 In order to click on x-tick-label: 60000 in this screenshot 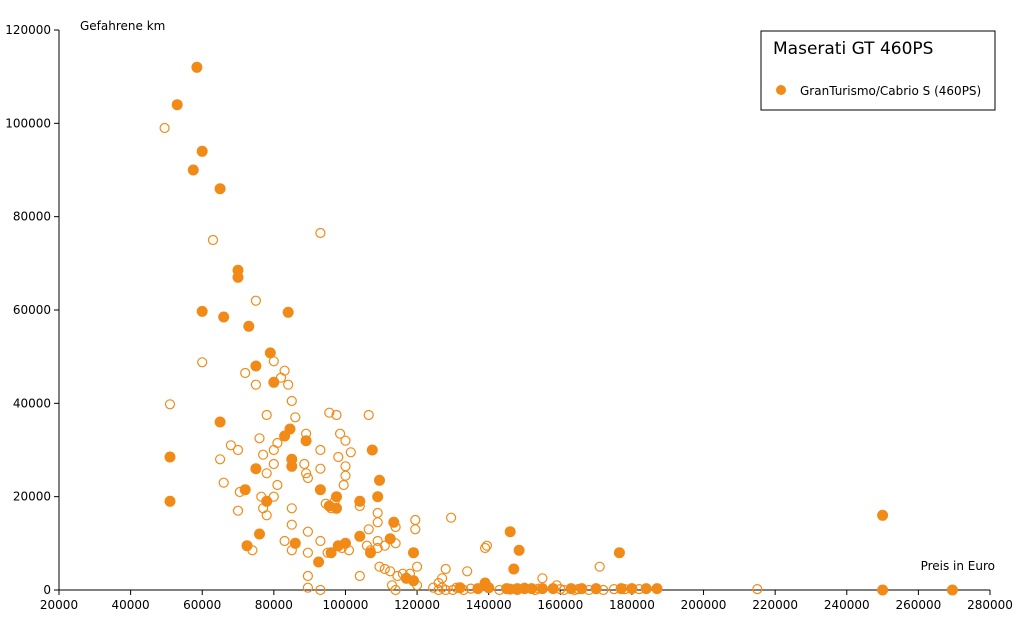, I will do `click(202, 605)`.